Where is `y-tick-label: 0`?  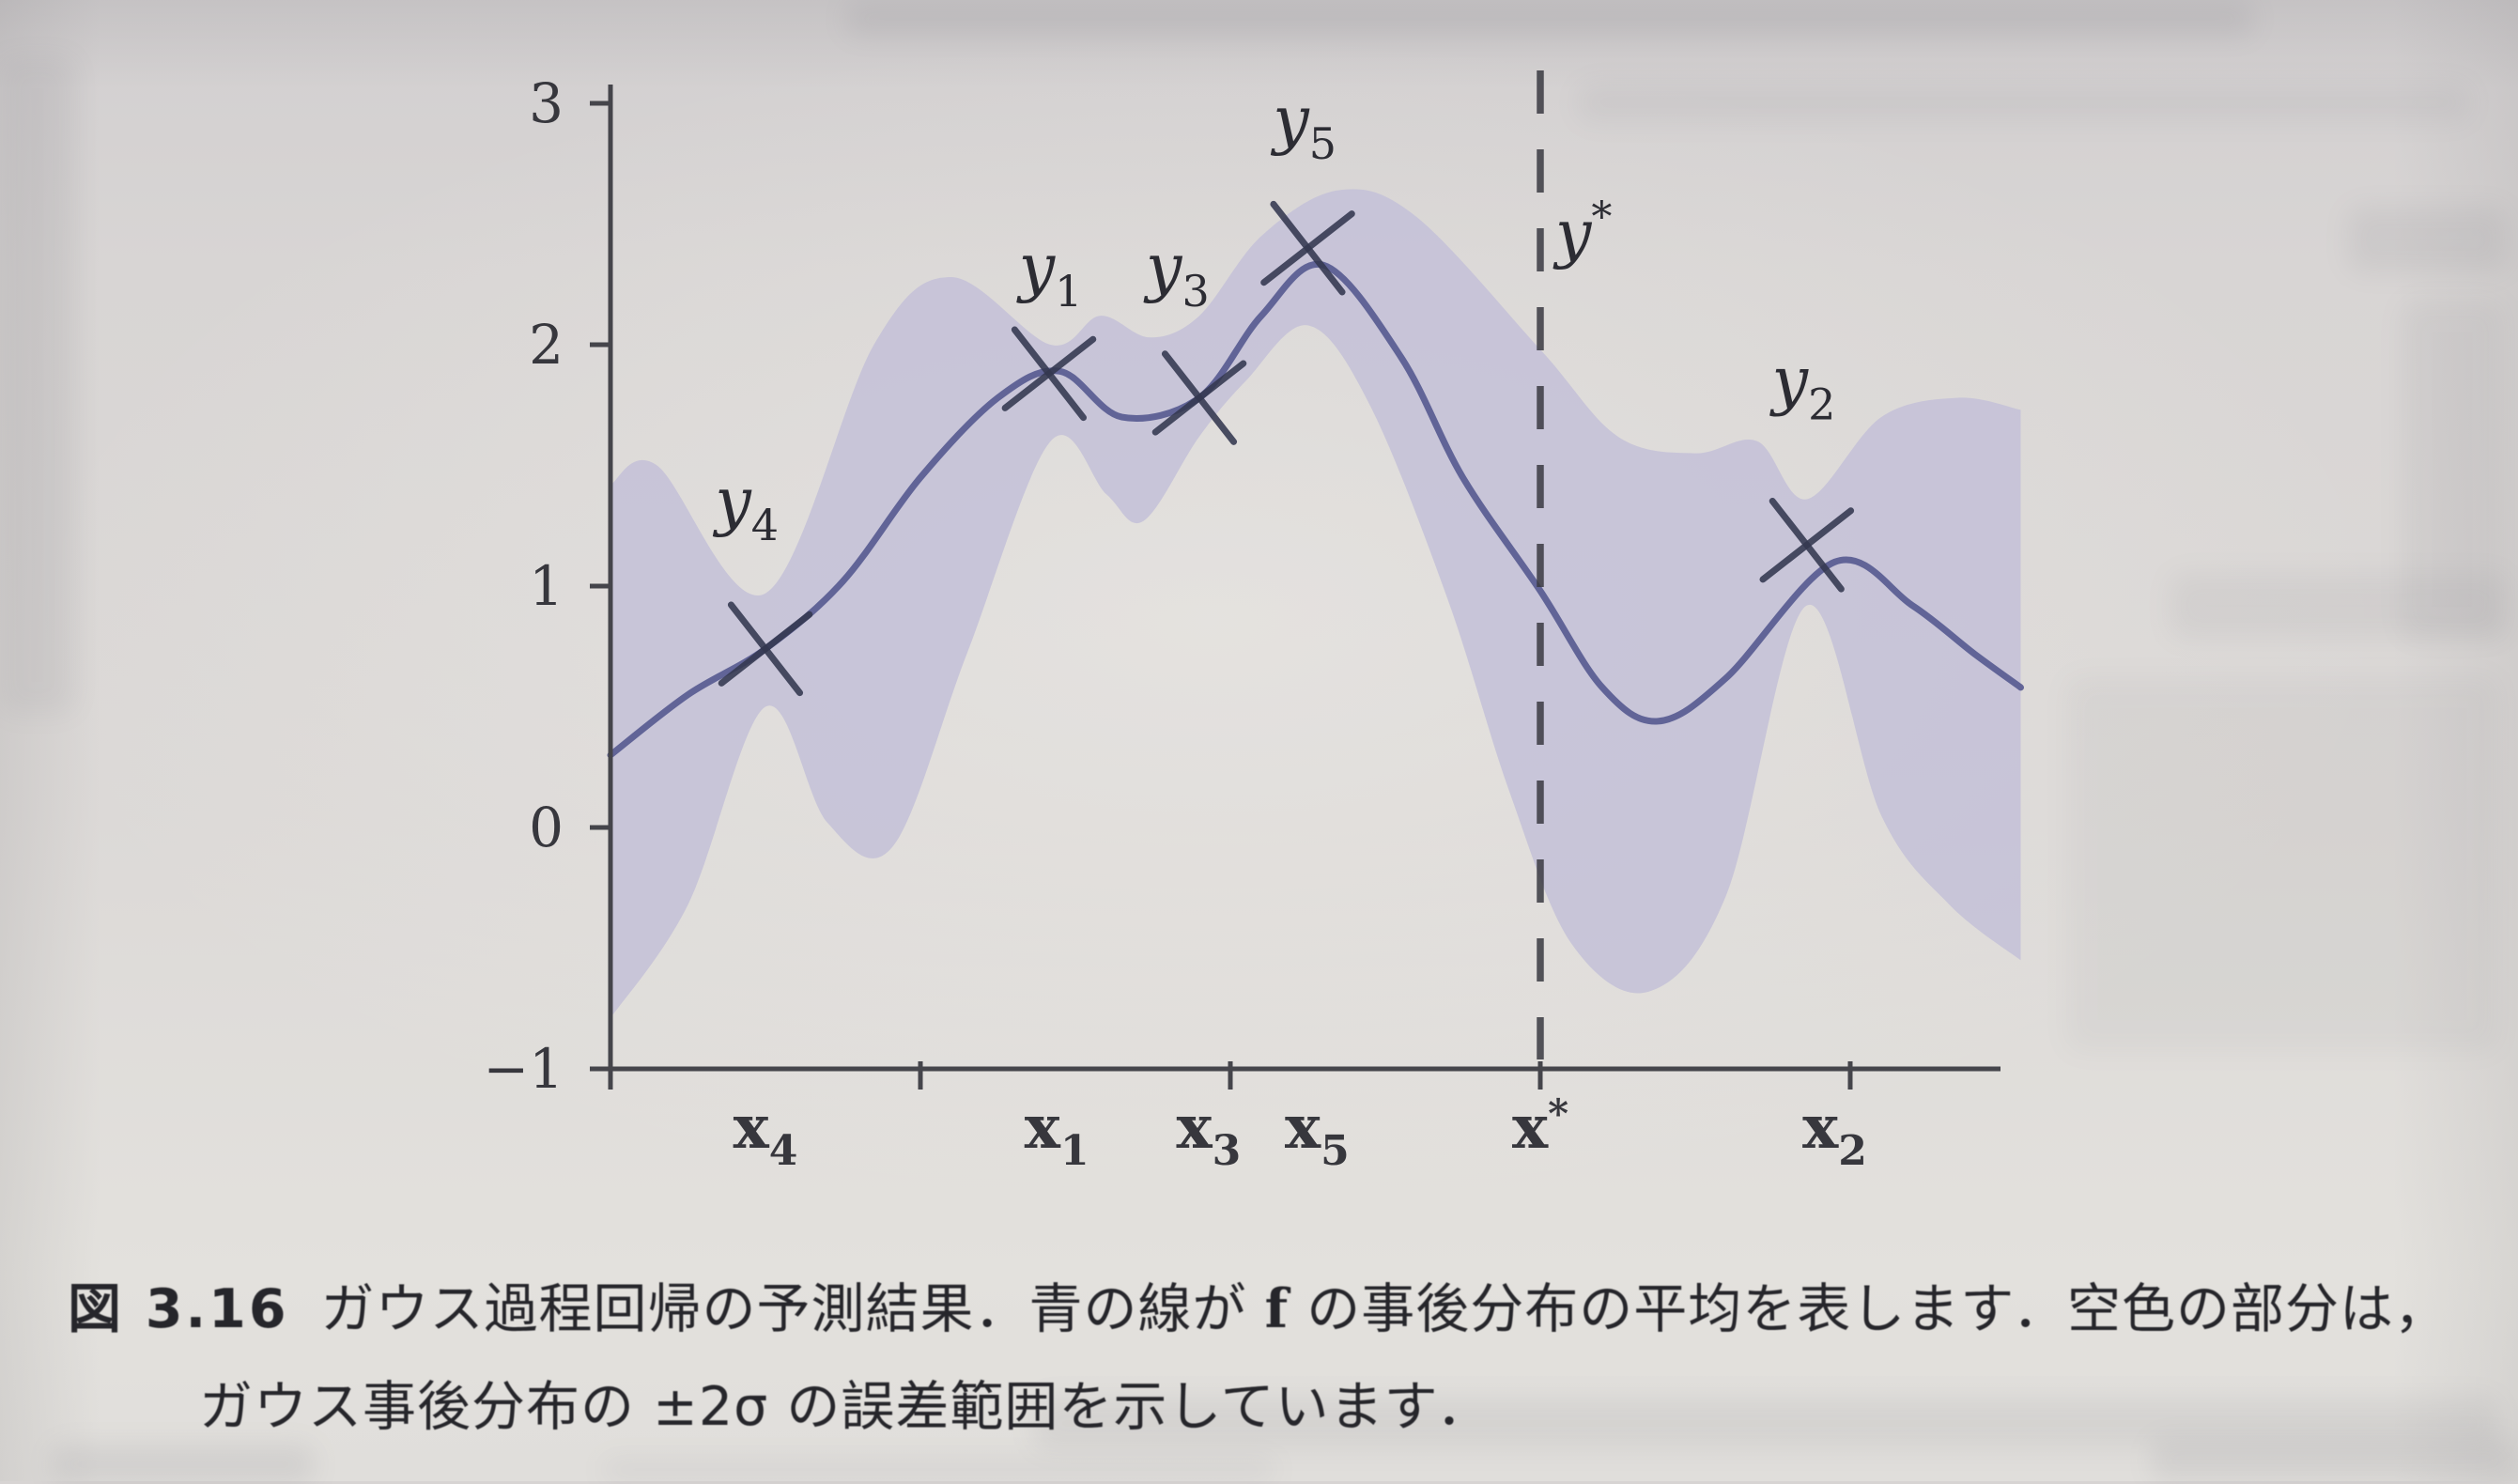
y-tick-label: 0 is located at coordinates (546, 827).